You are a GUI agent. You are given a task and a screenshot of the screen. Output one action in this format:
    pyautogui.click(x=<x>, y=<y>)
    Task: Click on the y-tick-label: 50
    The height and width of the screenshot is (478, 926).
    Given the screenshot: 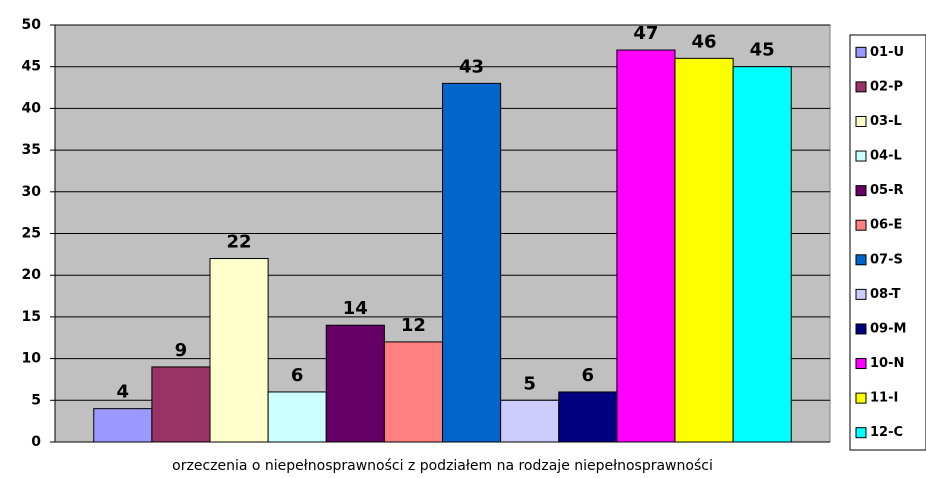 What is the action you would take?
    pyautogui.click(x=32, y=25)
    